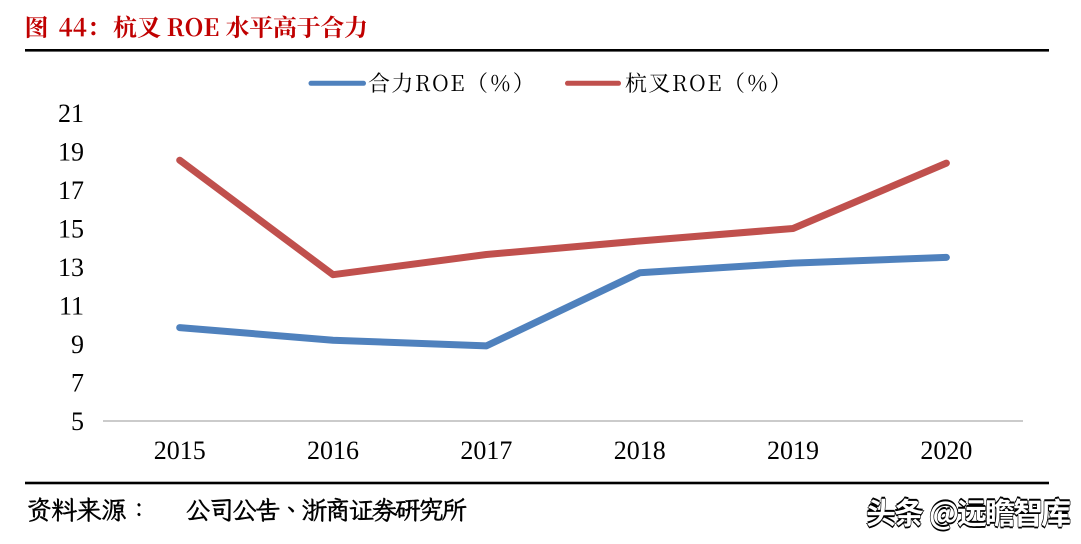 The image size is (1081, 544). I want to click on svg-text: 13, so click(71, 267).